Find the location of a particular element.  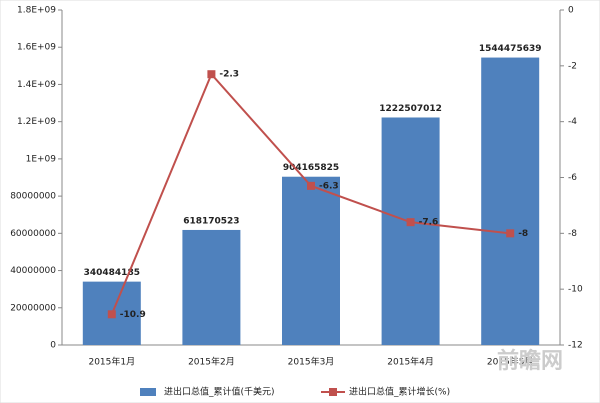

y-tick-label: 60000000 is located at coordinates (33, 234).